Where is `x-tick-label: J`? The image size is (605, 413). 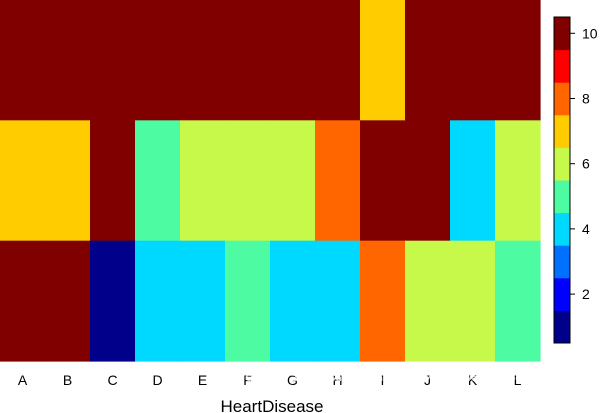 x-tick-label: J is located at coordinates (427, 380).